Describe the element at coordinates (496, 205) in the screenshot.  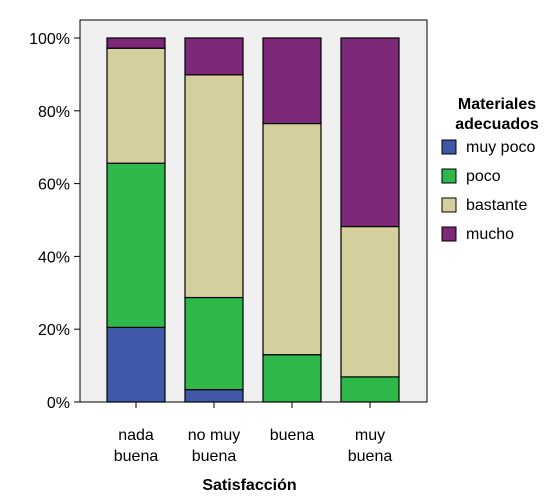
I see `legend-label-bastante: bastante` at that location.